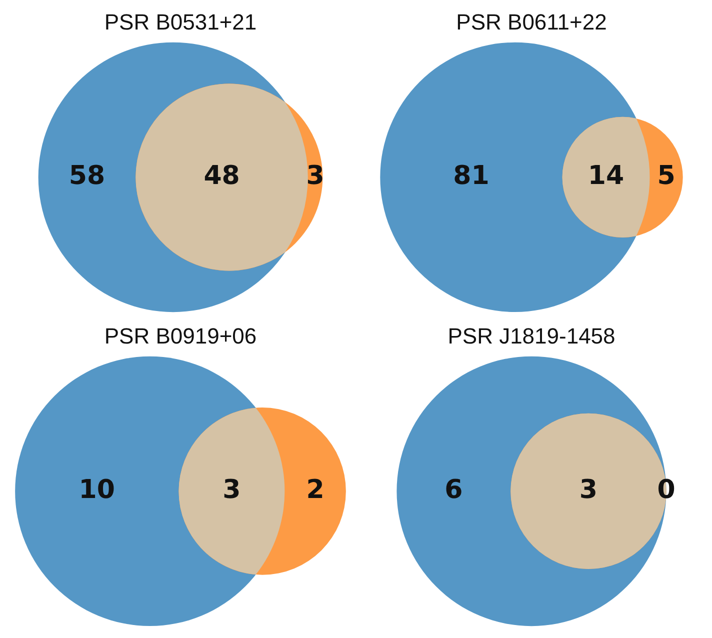 Image resolution: width=712 pixels, height=638 pixels. I want to click on data-label: 6, so click(453, 489).